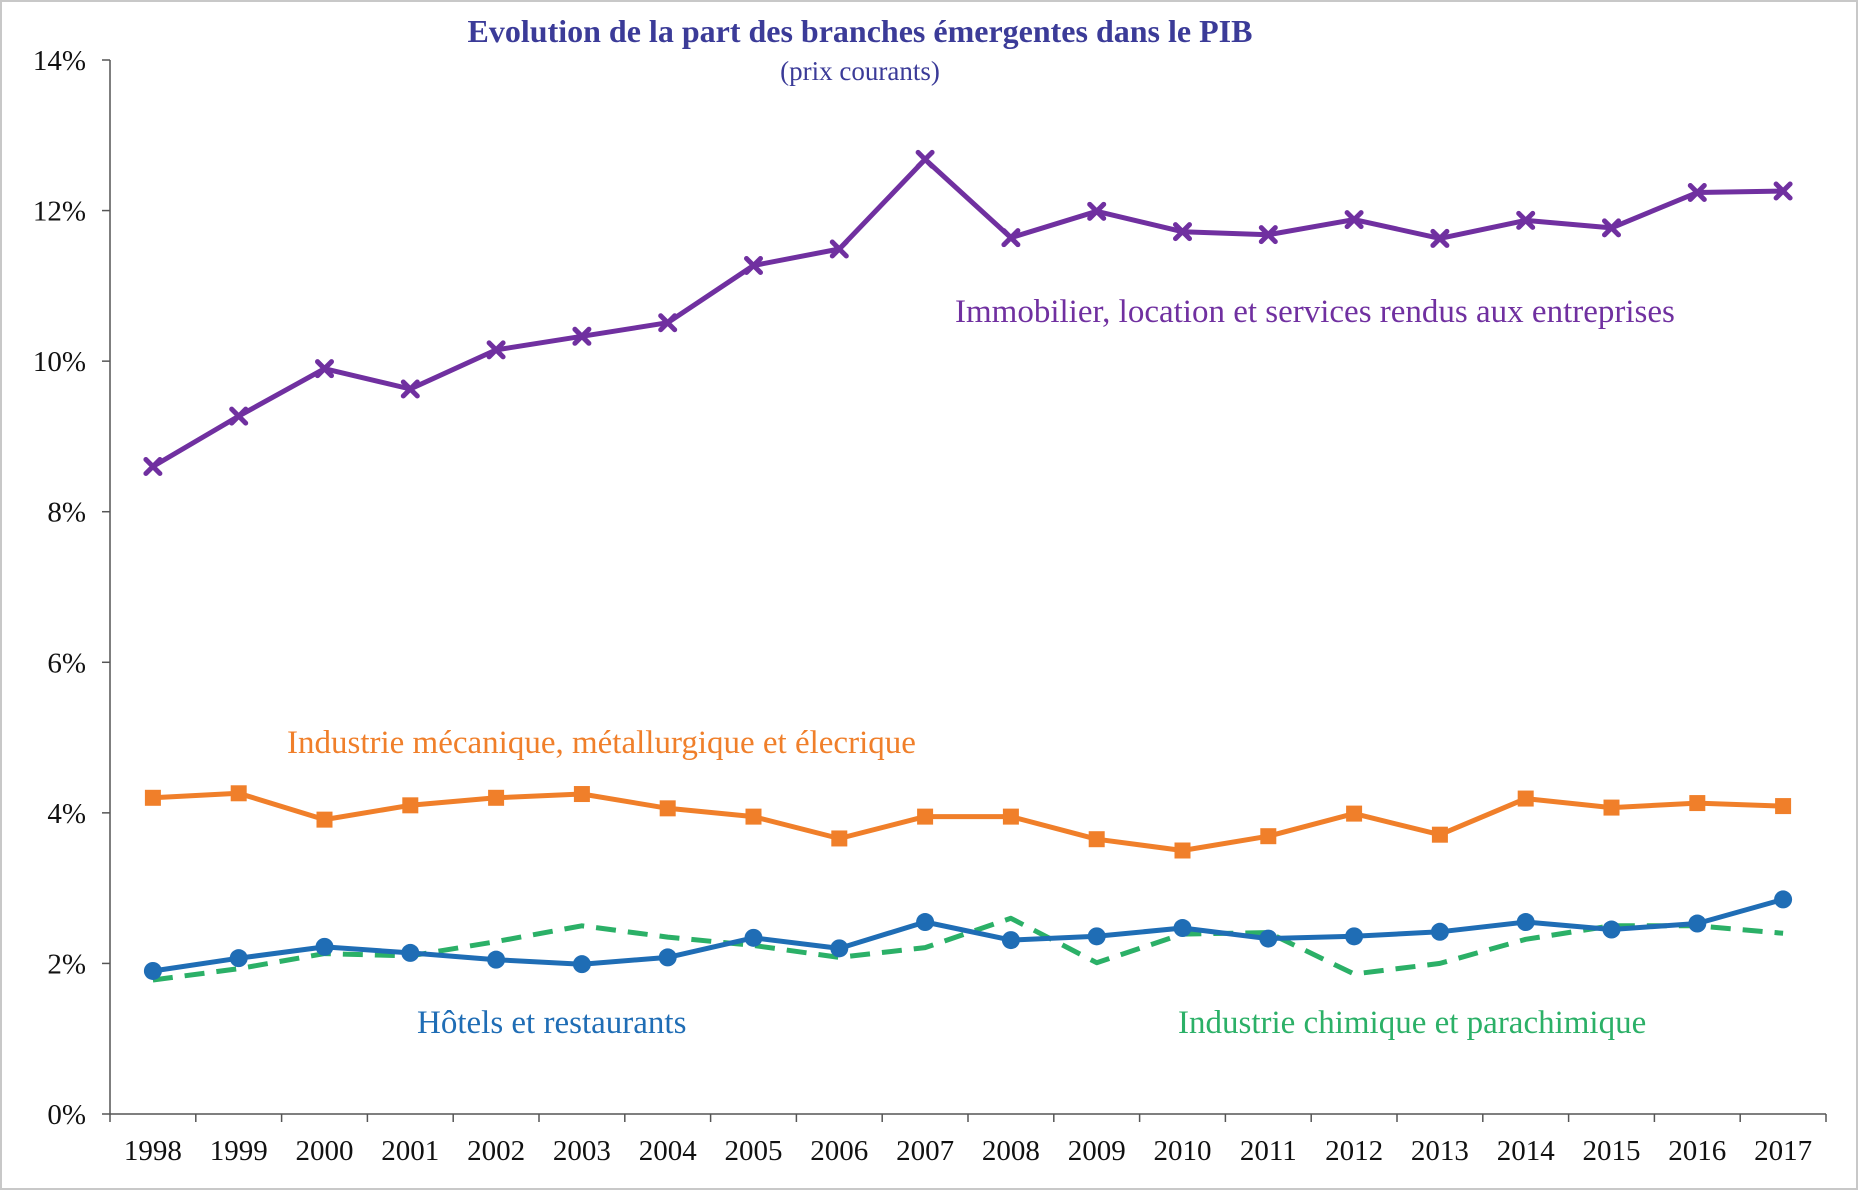  I want to click on y-tick-label: 12%, so click(59, 212).